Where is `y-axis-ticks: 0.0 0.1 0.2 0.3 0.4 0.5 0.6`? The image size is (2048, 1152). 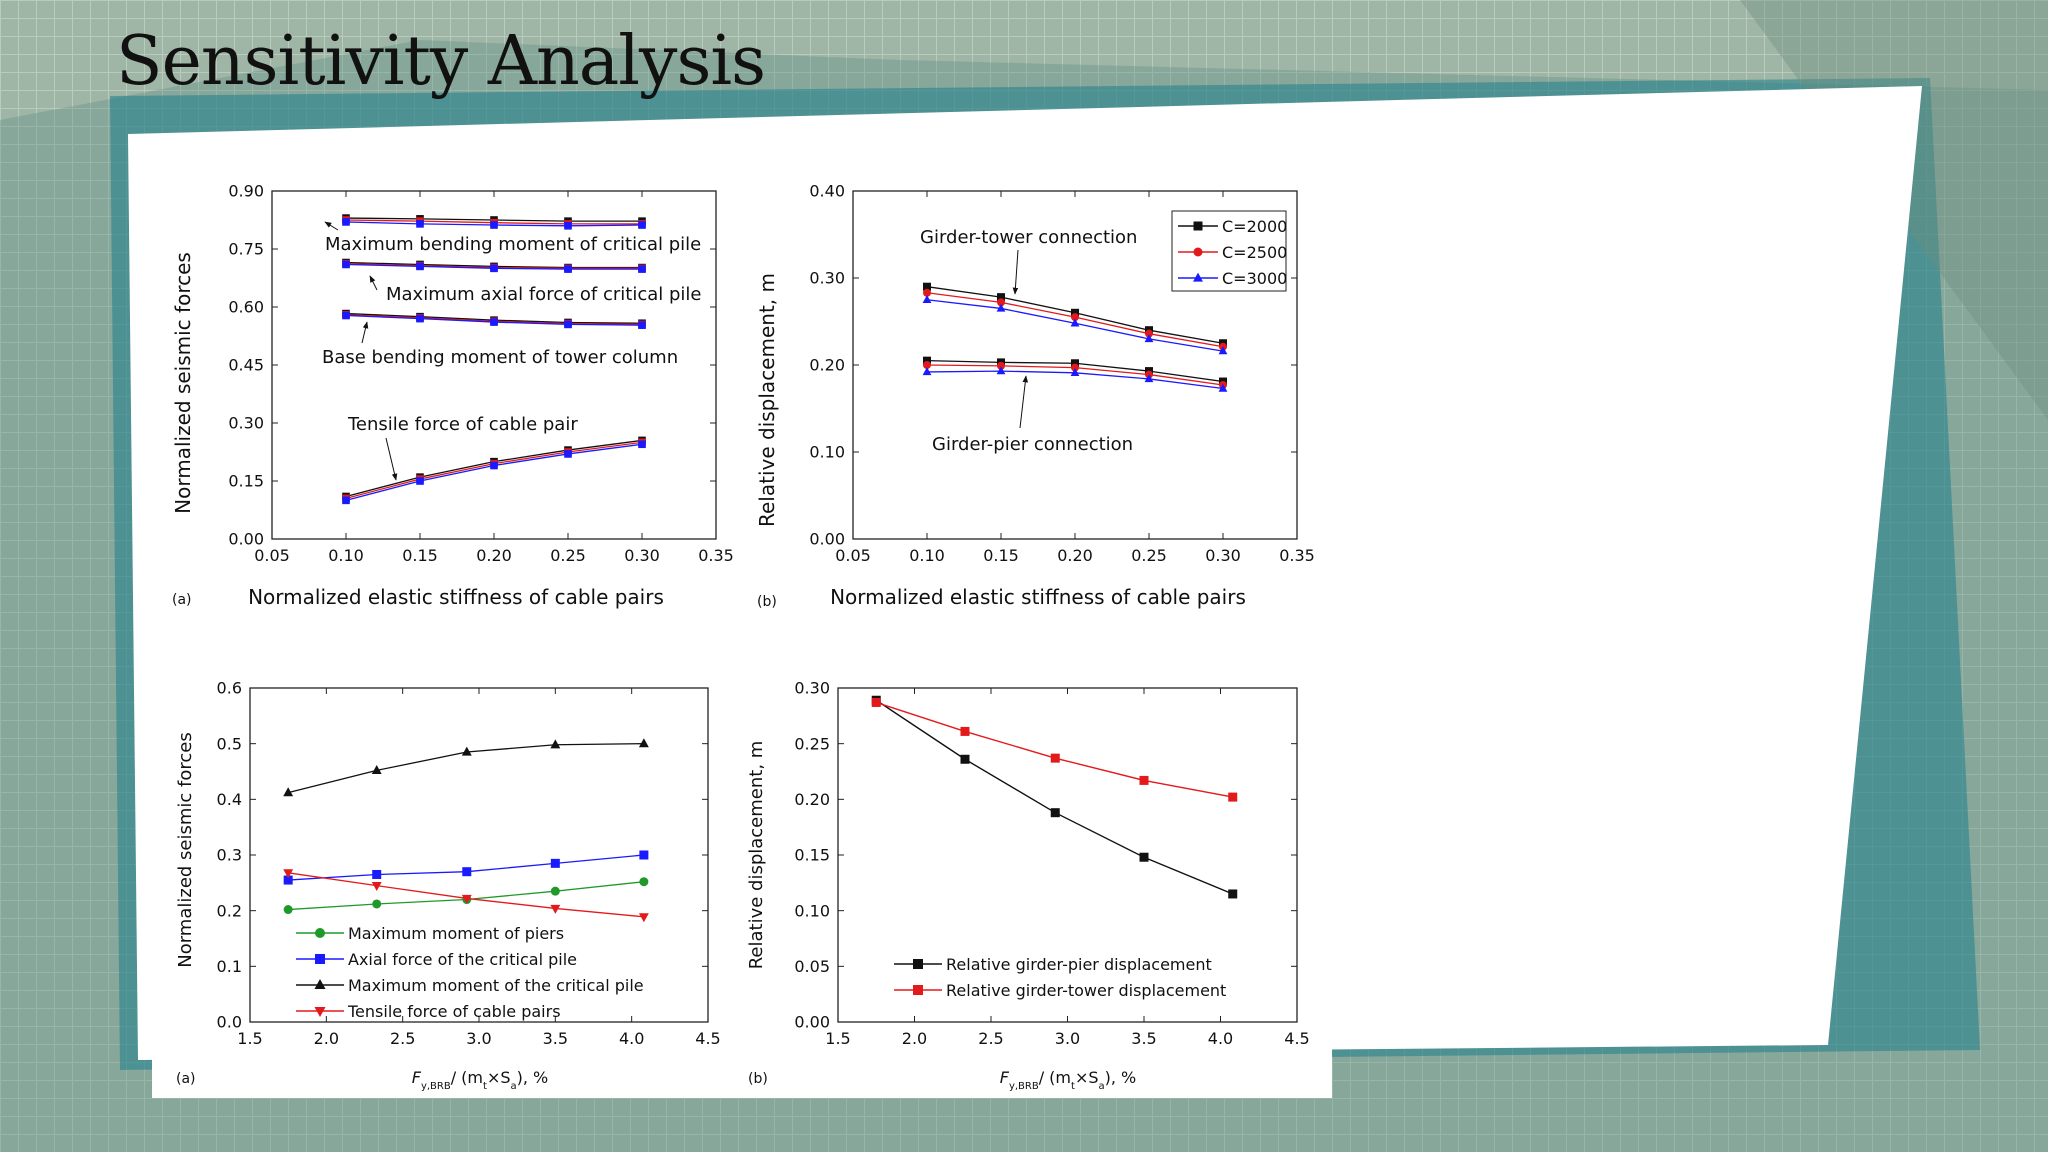
y-axis-ticks: 0.0 0.1 0.2 0.3 0.4 0.5 0.6 is located at coordinates (462, 855).